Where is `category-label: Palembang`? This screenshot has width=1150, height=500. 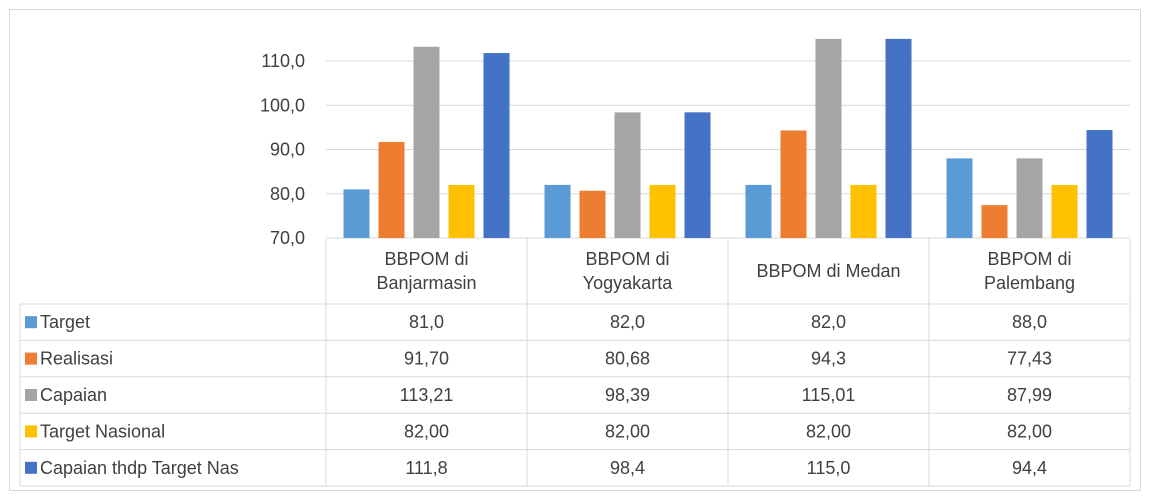 category-label: Palembang is located at coordinates (1029, 283).